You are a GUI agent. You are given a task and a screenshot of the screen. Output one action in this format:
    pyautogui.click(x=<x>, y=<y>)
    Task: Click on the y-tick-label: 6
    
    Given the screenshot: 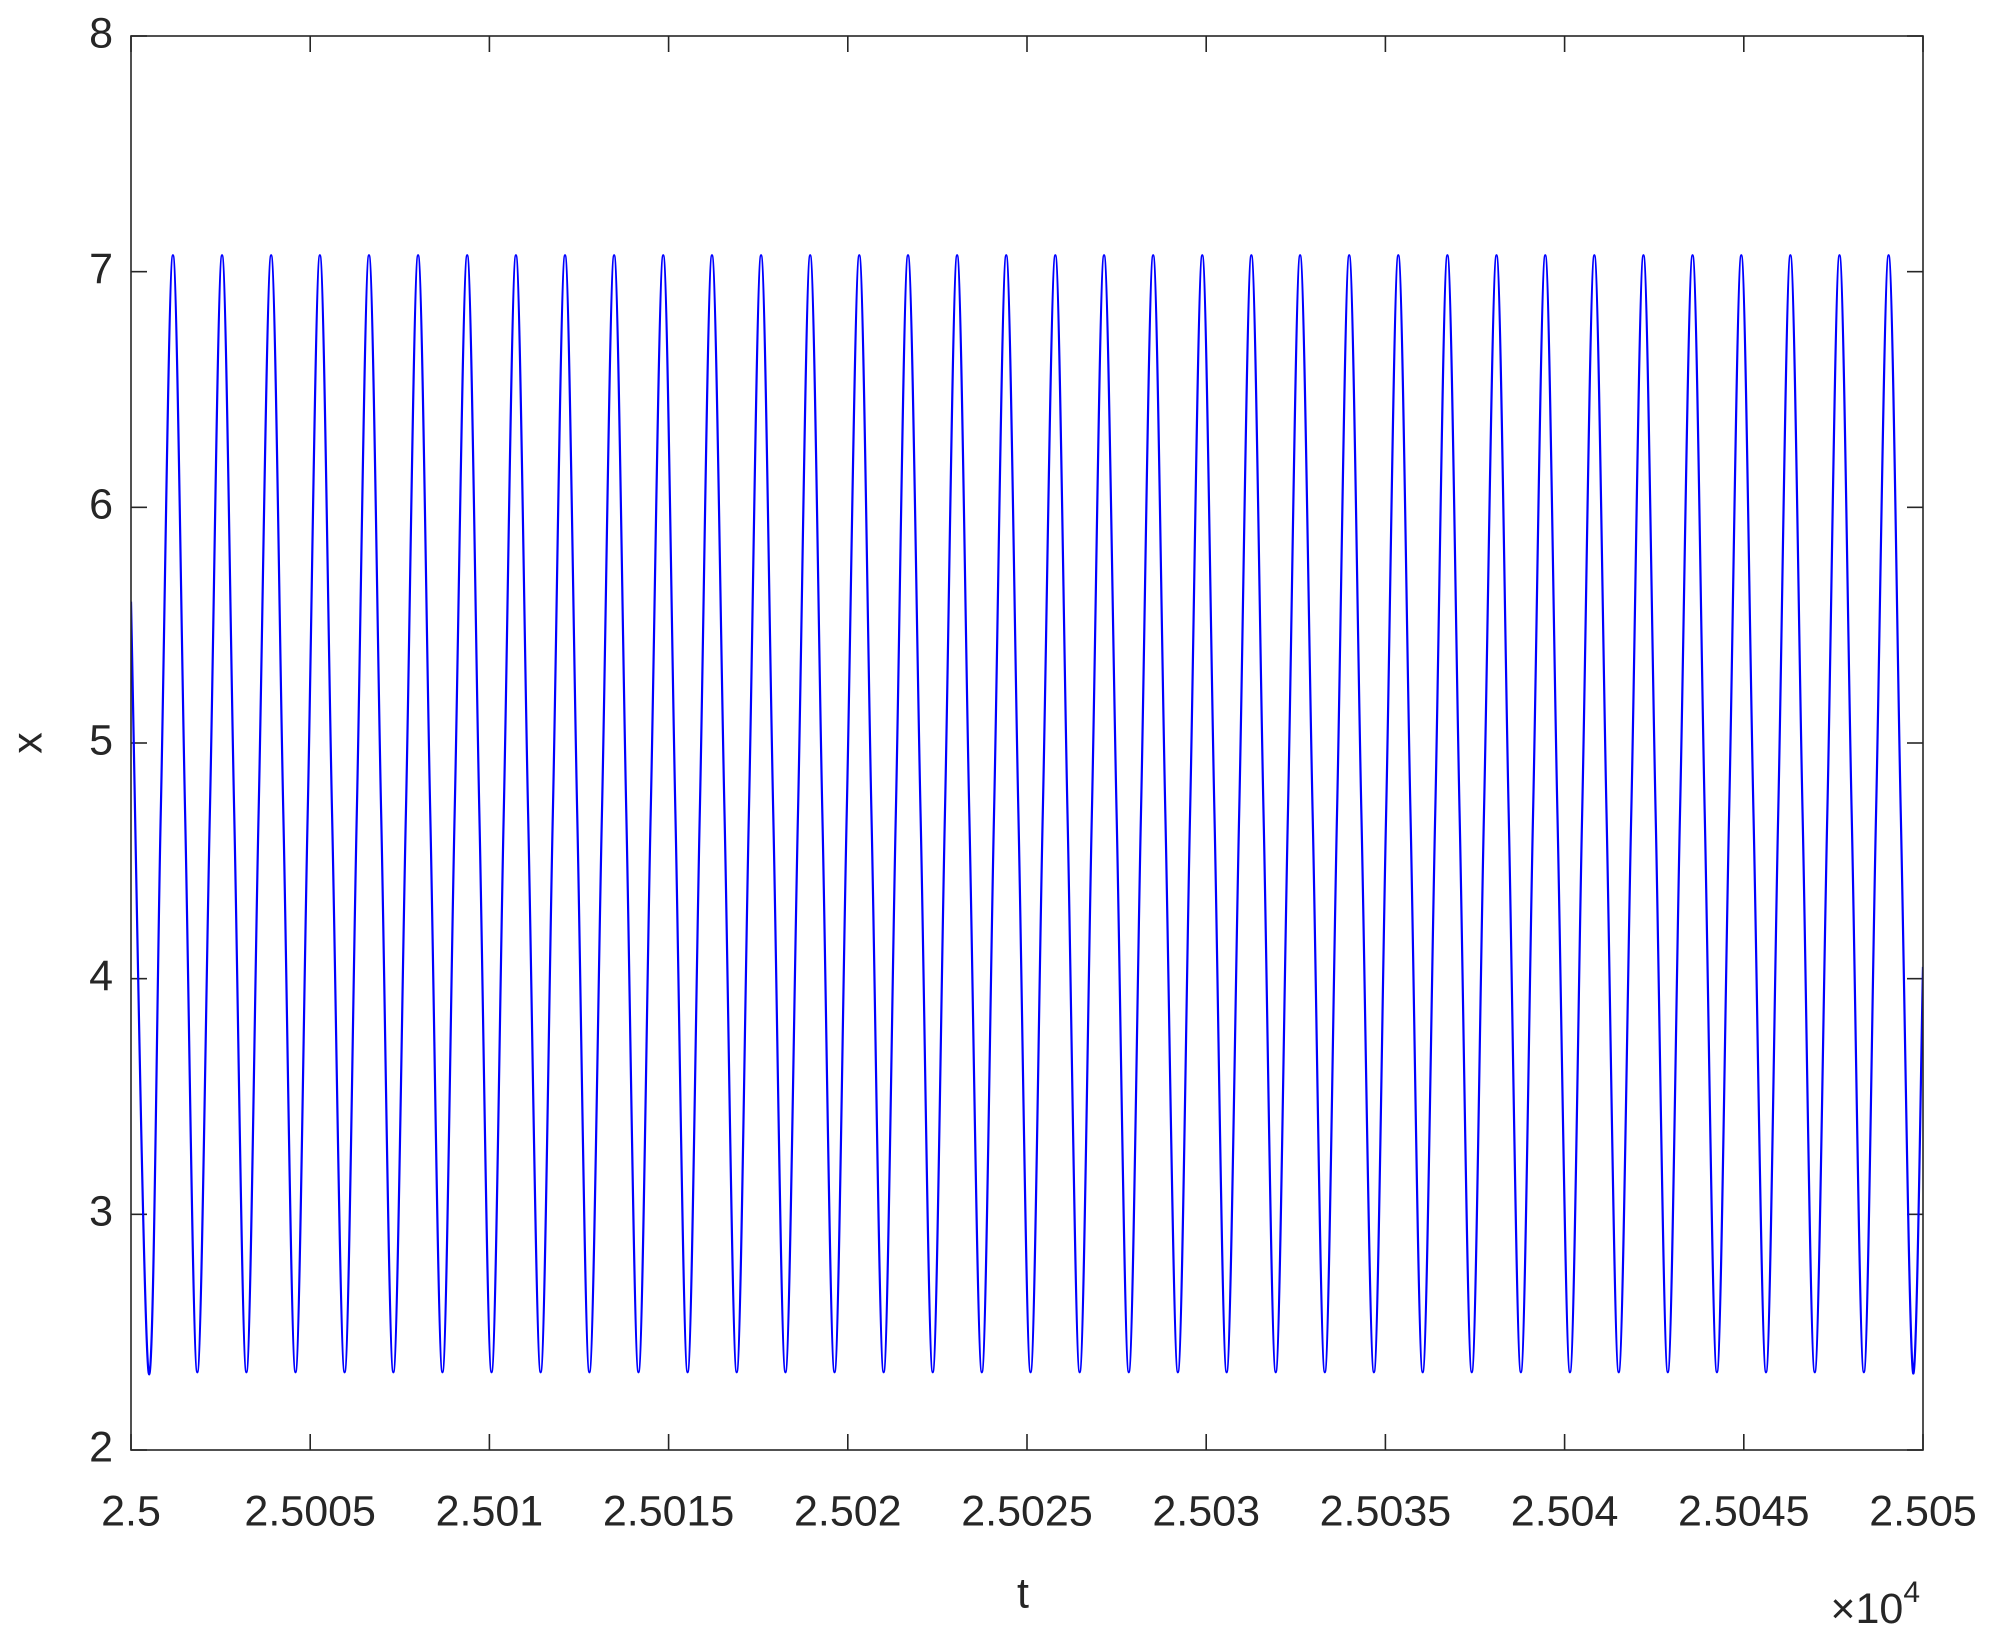 What is the action you would take?
    pyautogui.click(x=101, y=505)
    